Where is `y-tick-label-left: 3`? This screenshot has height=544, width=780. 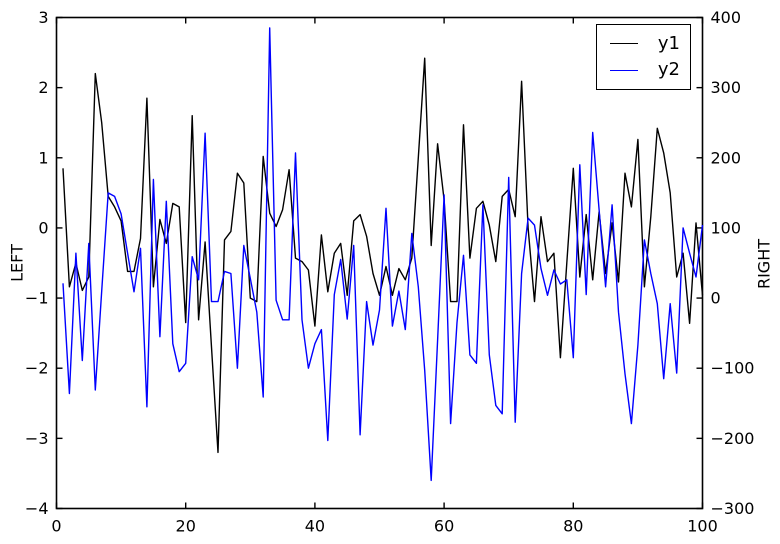
y-tick-label-left: 3 is located at coordinates (43, 17).